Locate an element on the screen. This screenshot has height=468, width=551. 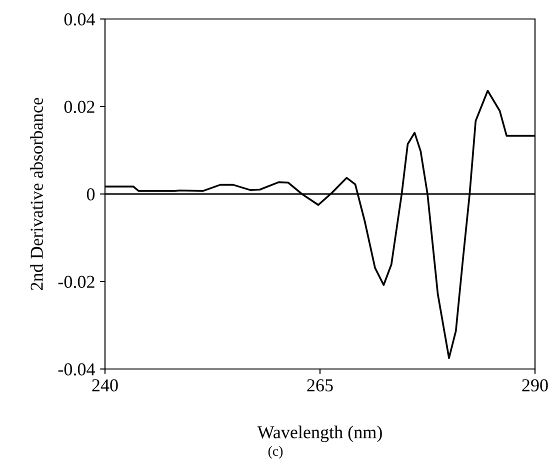
text: (c) is located at coordinates (275, 452).